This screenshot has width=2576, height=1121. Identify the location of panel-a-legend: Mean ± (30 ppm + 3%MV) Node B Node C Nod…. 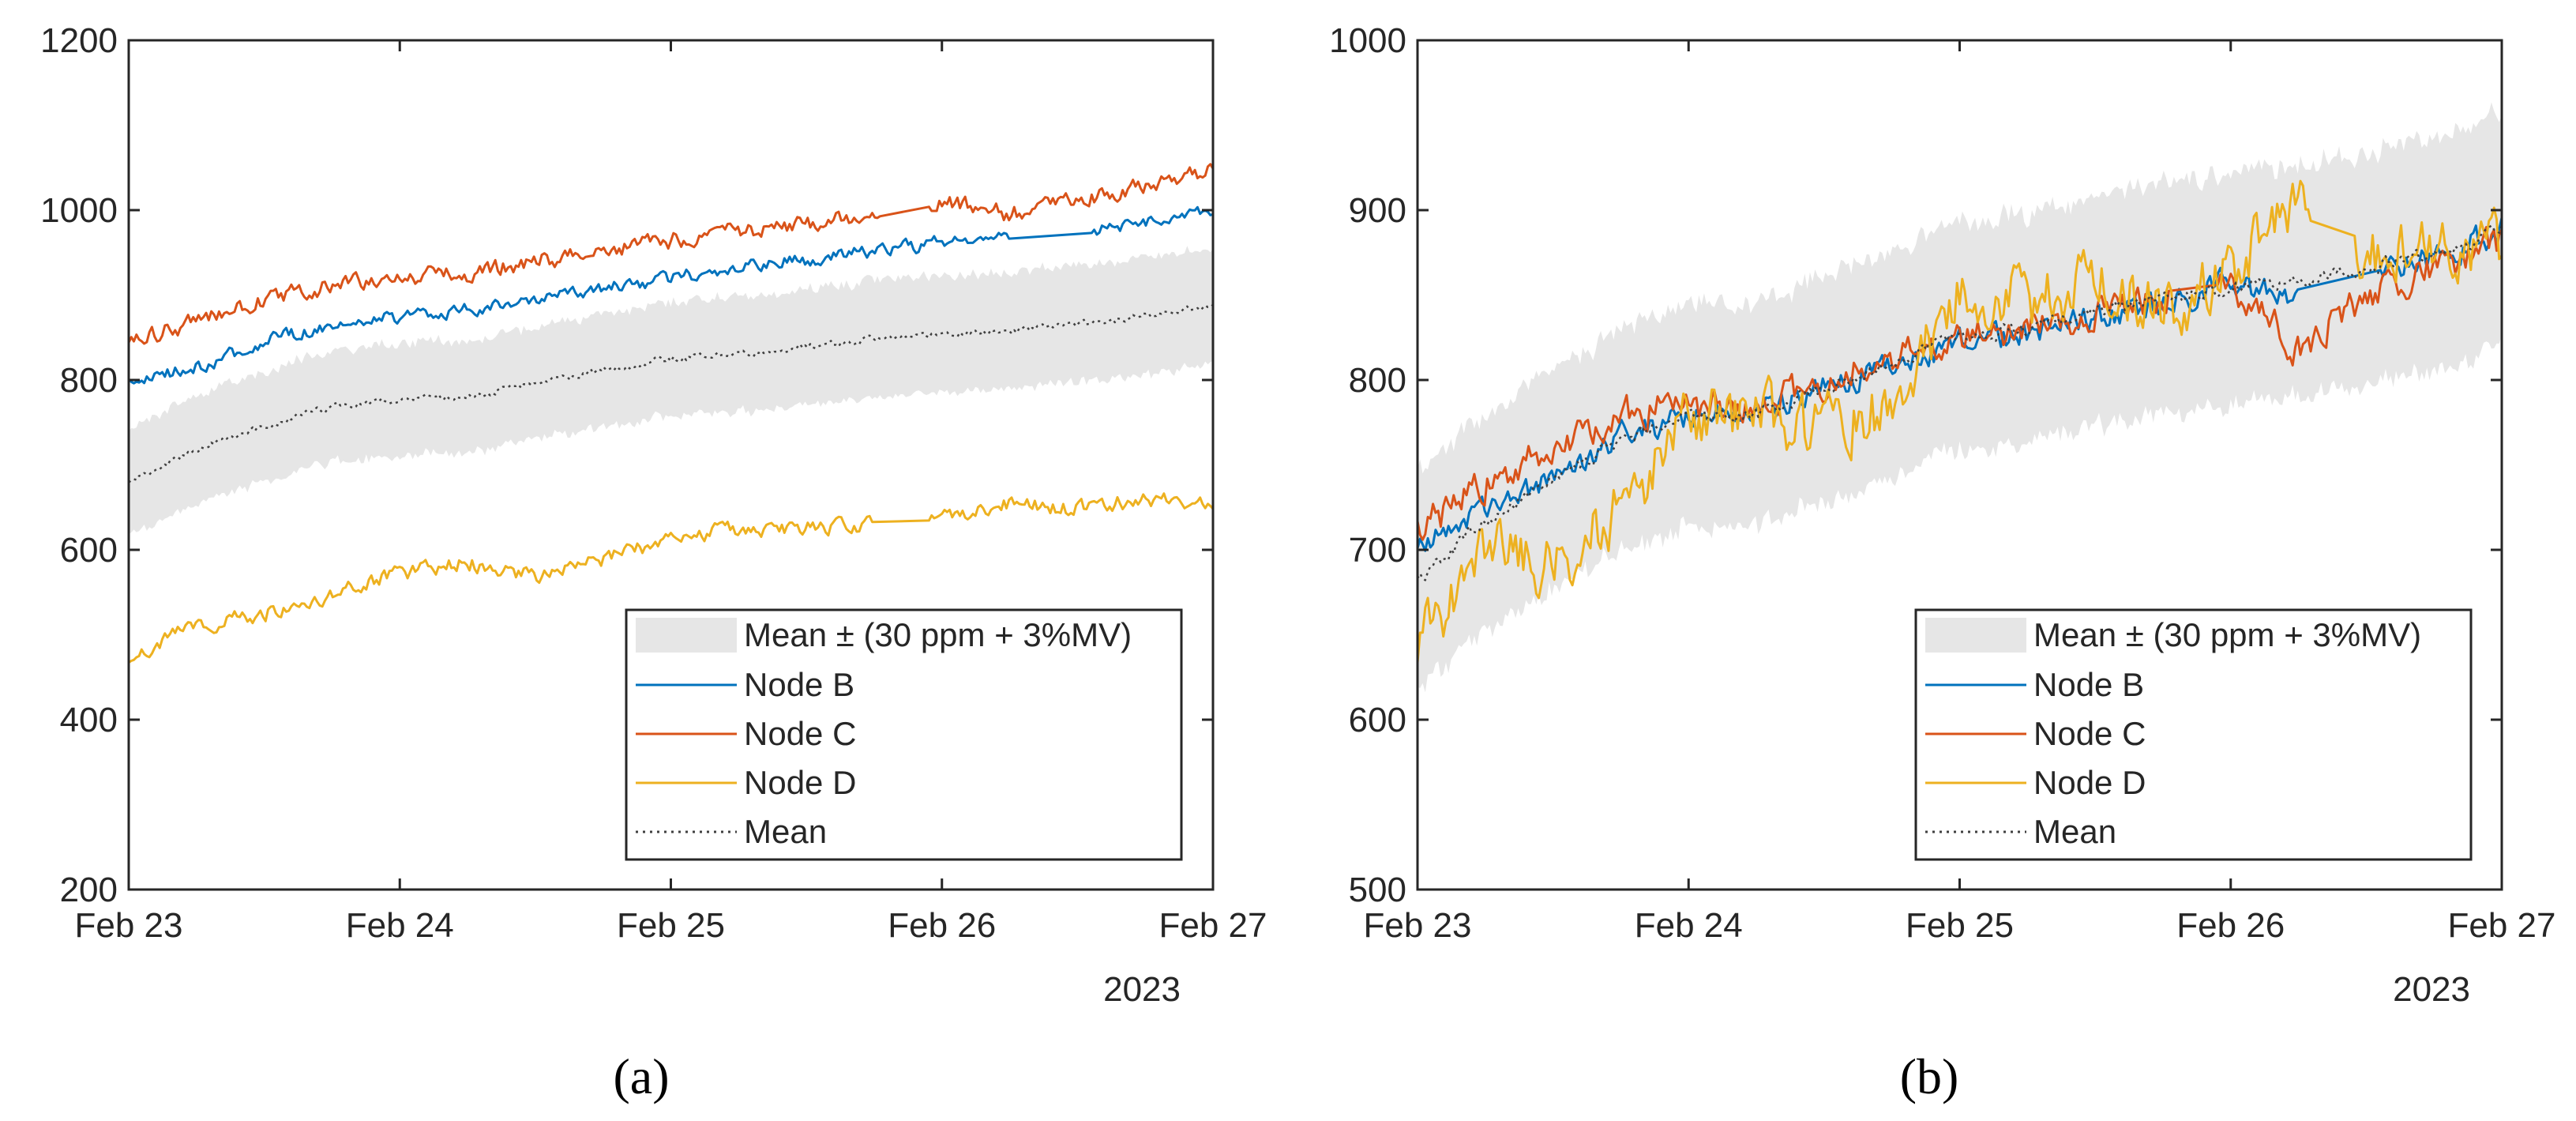
(904, 734).